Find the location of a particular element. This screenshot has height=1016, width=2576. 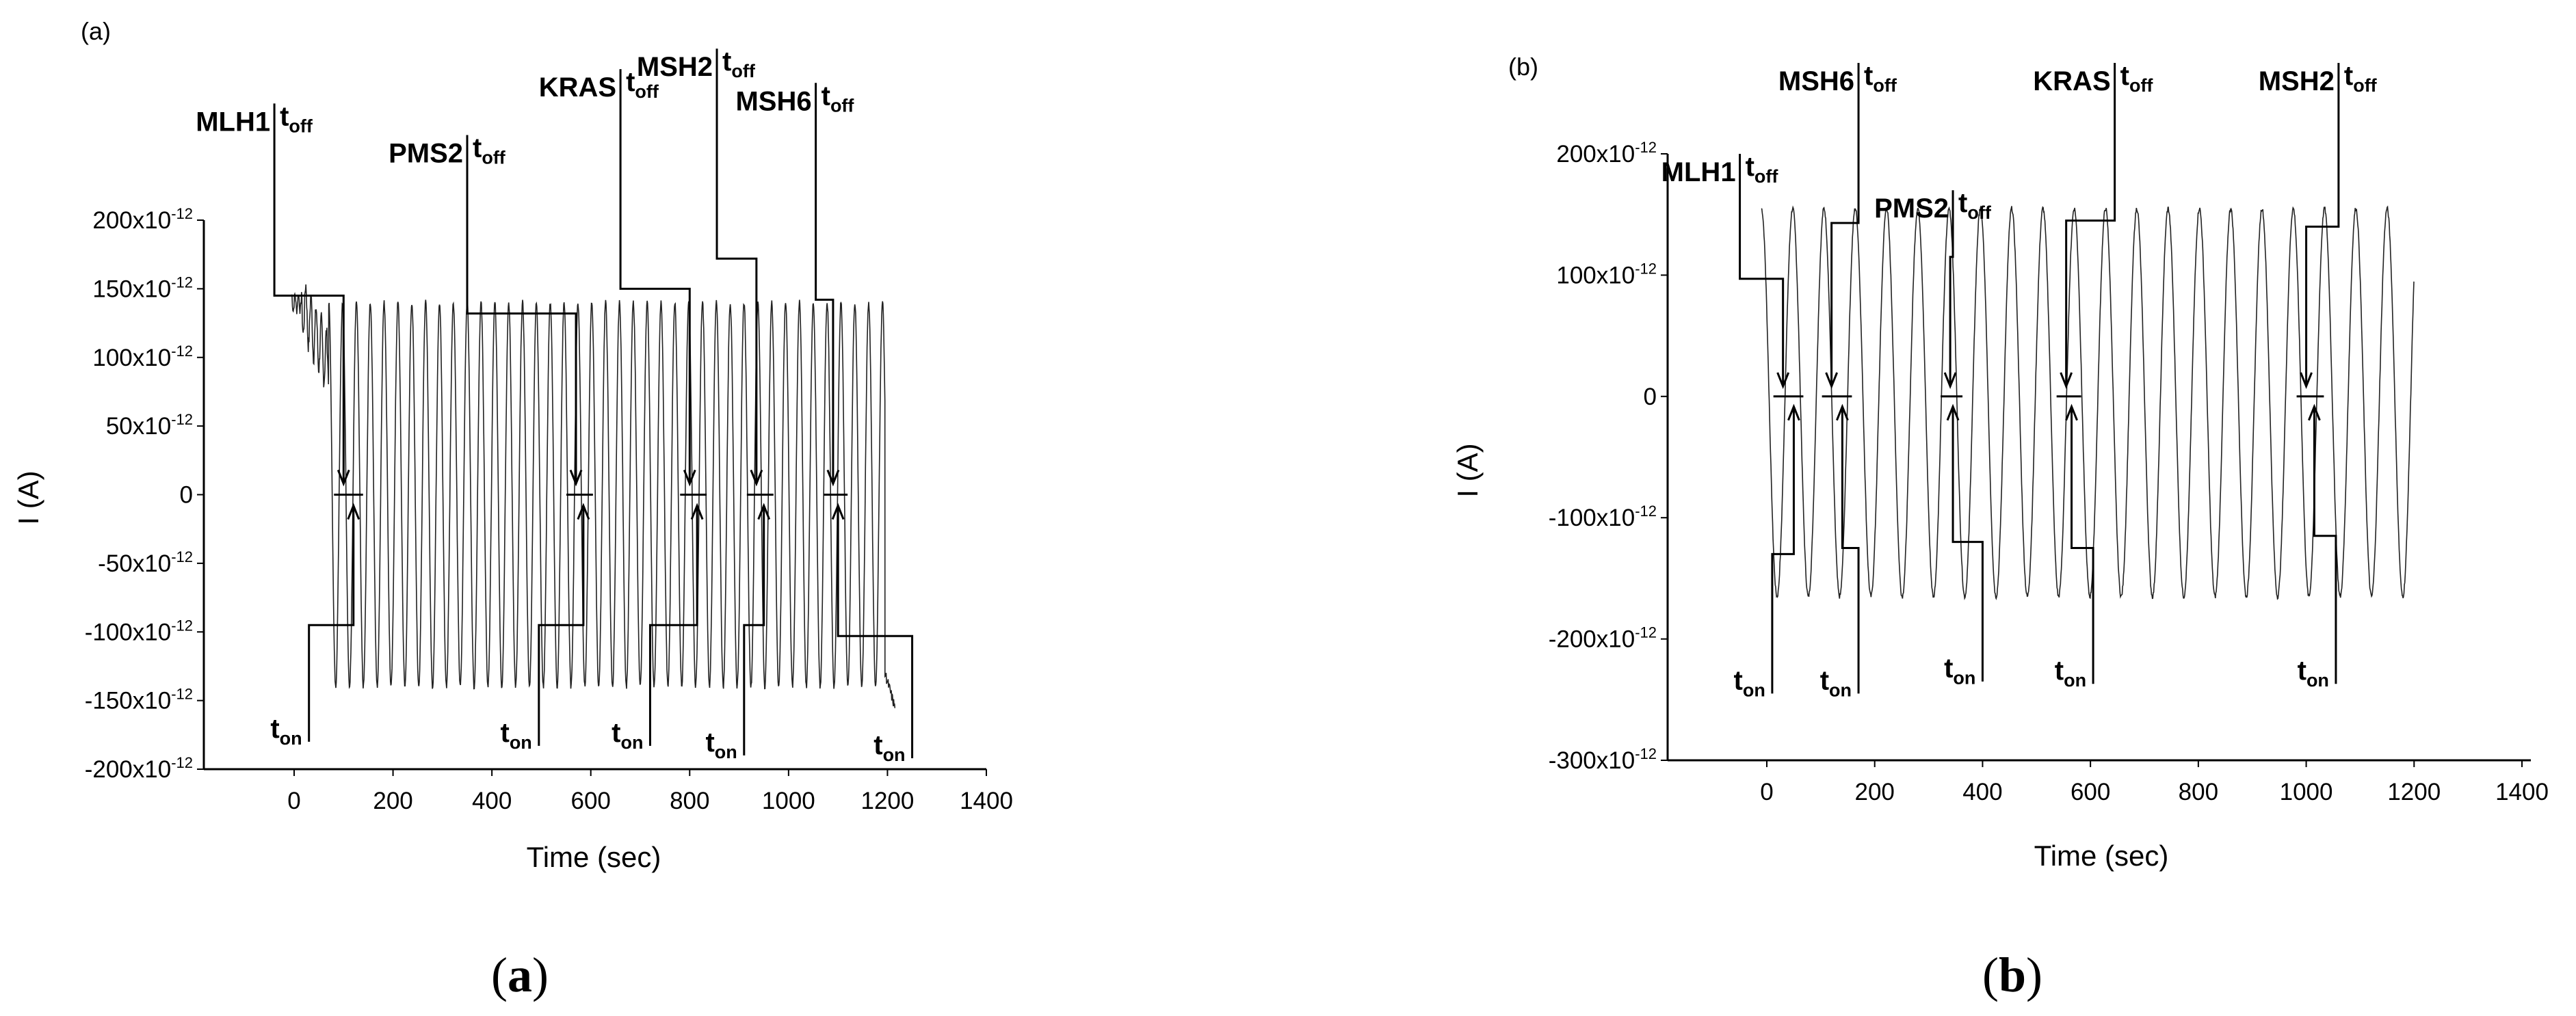

toff-marker-kras is located at coordinates (2090, 223).